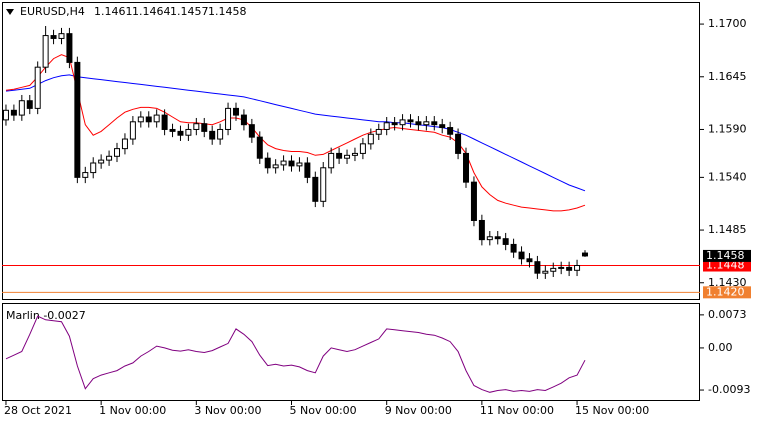  What do you see at coordinates (727, 176) in the screenshot?
I see `y-tick-label: 1.1540` at bounding box center [727, 176].